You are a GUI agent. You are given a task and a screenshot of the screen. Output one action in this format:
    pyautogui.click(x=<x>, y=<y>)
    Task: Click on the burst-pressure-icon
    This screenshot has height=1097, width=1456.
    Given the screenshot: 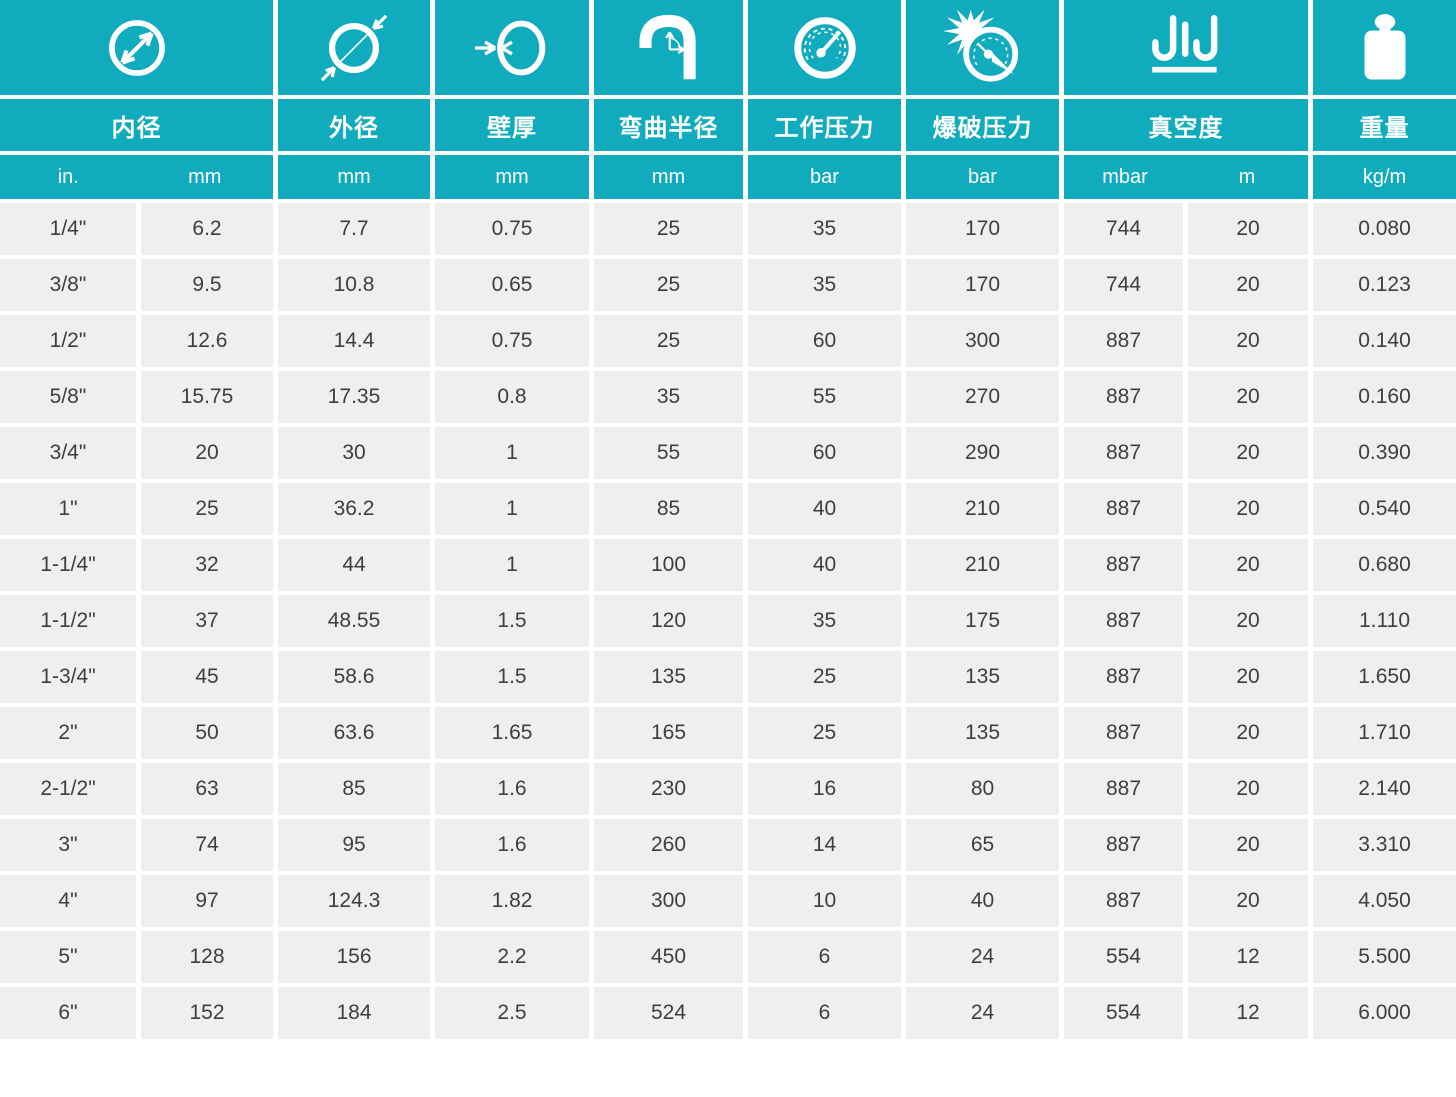 What is the action you would take?
    pyautogui.click(x=983, y=48)
    